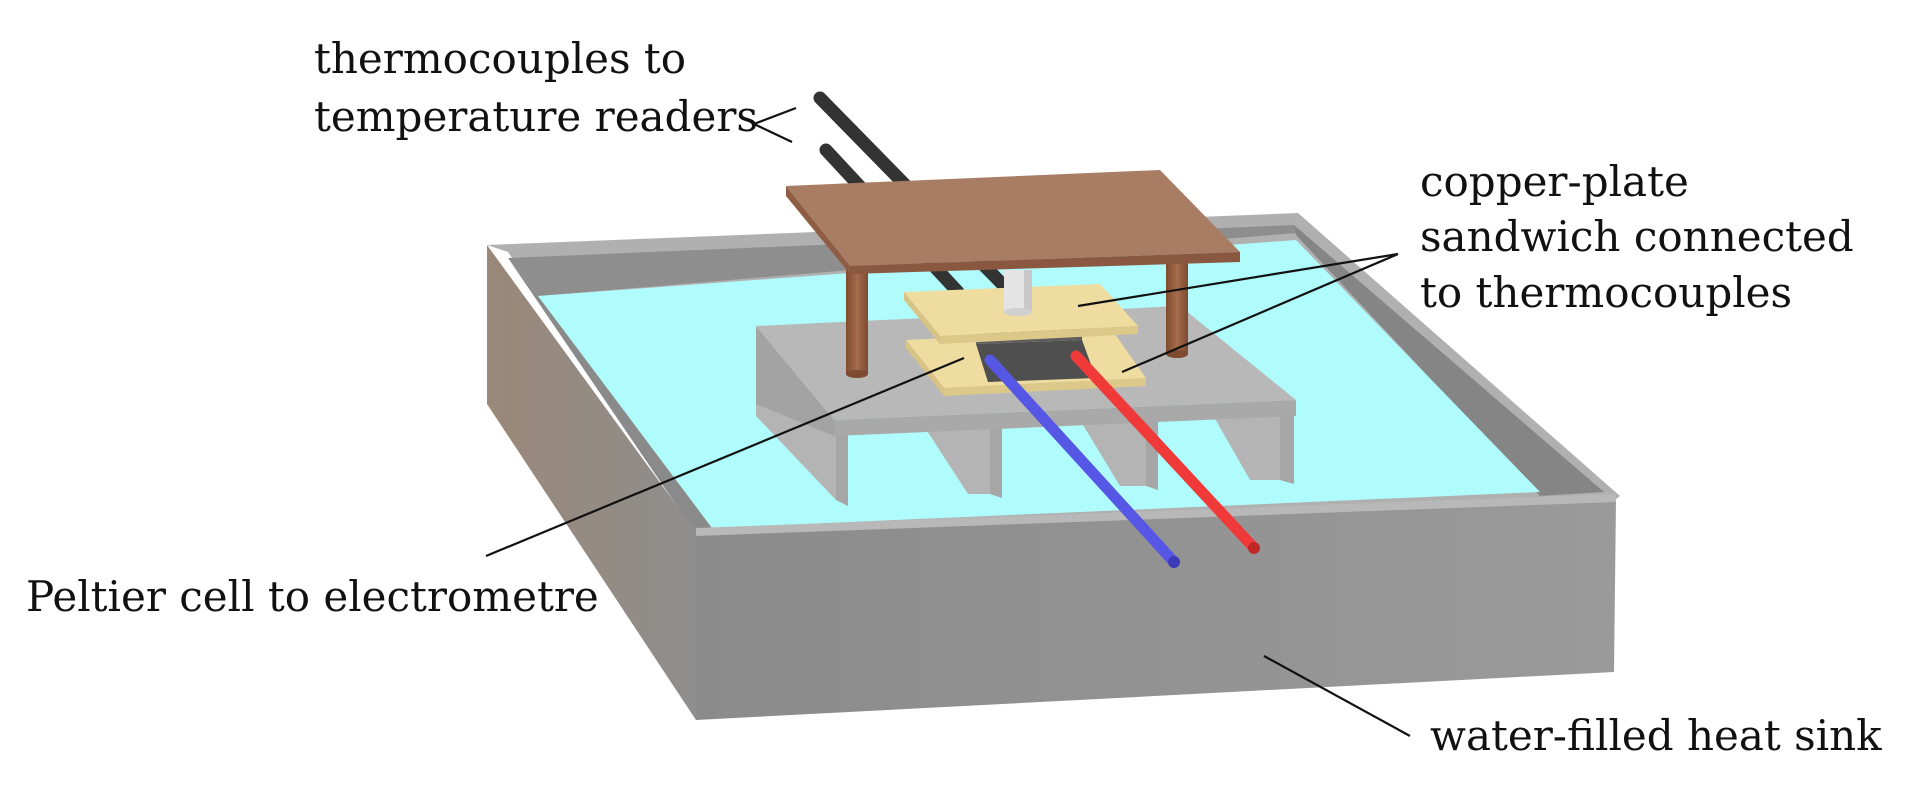 This screenshot has width=1908, height=796. What do you see at coordinates (1045, 263) in the screenshot?
I see `copper-plate-front-edge` at bounding box center [1045, 263].